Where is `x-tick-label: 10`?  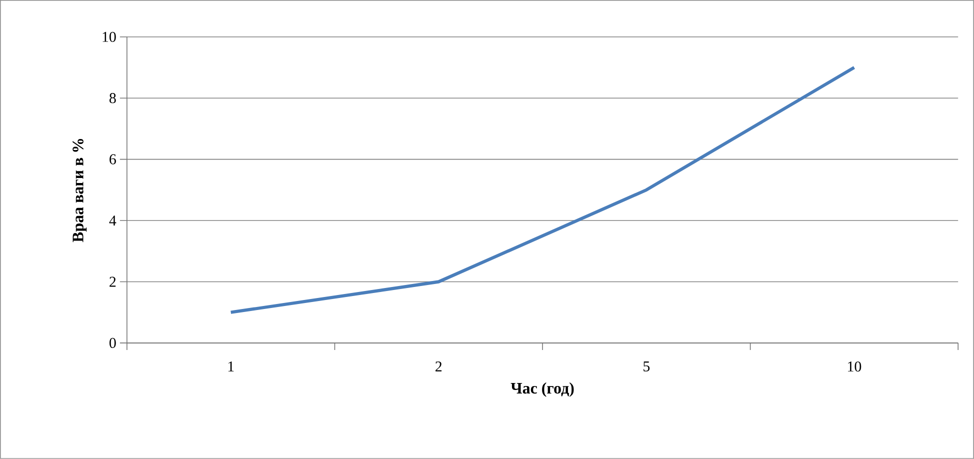
x-tick-label: 10 is located at coordinates (855, 367).